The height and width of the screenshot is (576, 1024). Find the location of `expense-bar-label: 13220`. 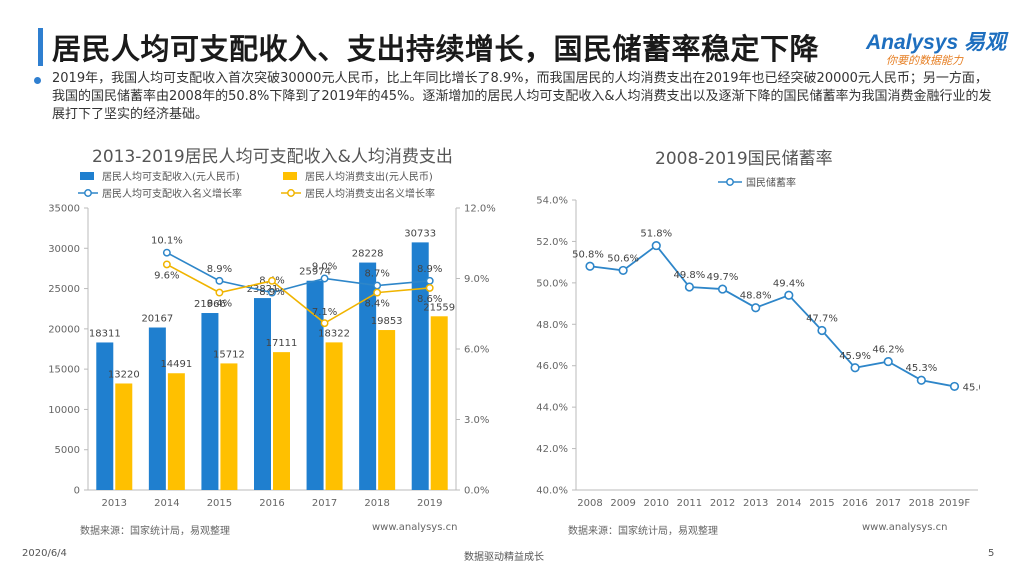

expense-bar-label: 13220 is located at coordinates (124, 374).